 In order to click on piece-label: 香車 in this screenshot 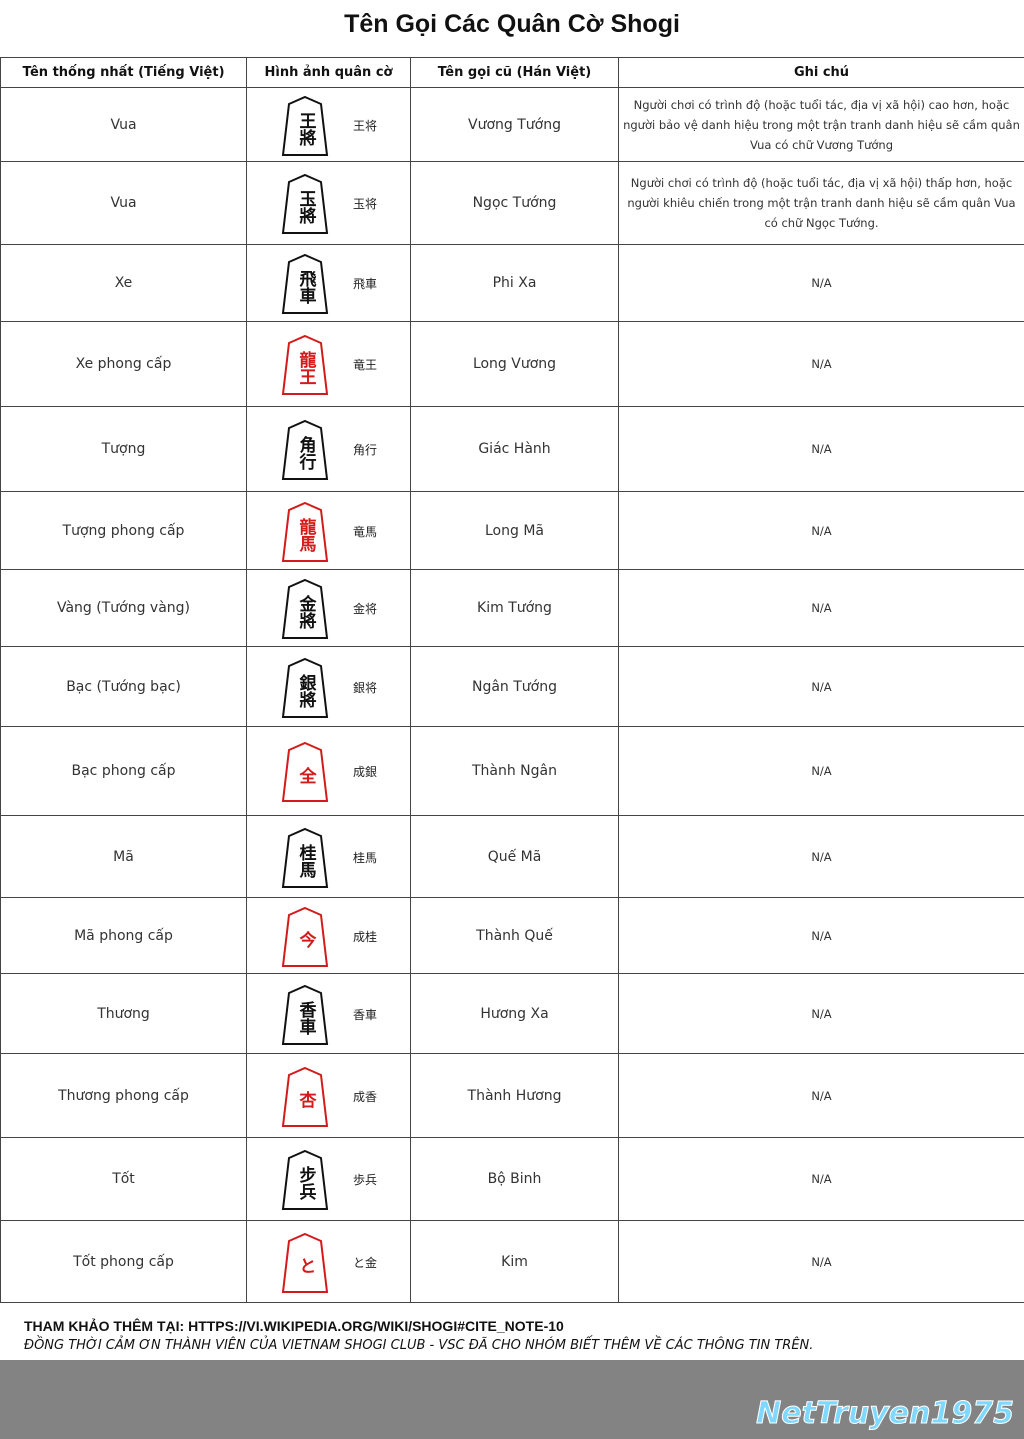, I will do `click(365, 1014)`.